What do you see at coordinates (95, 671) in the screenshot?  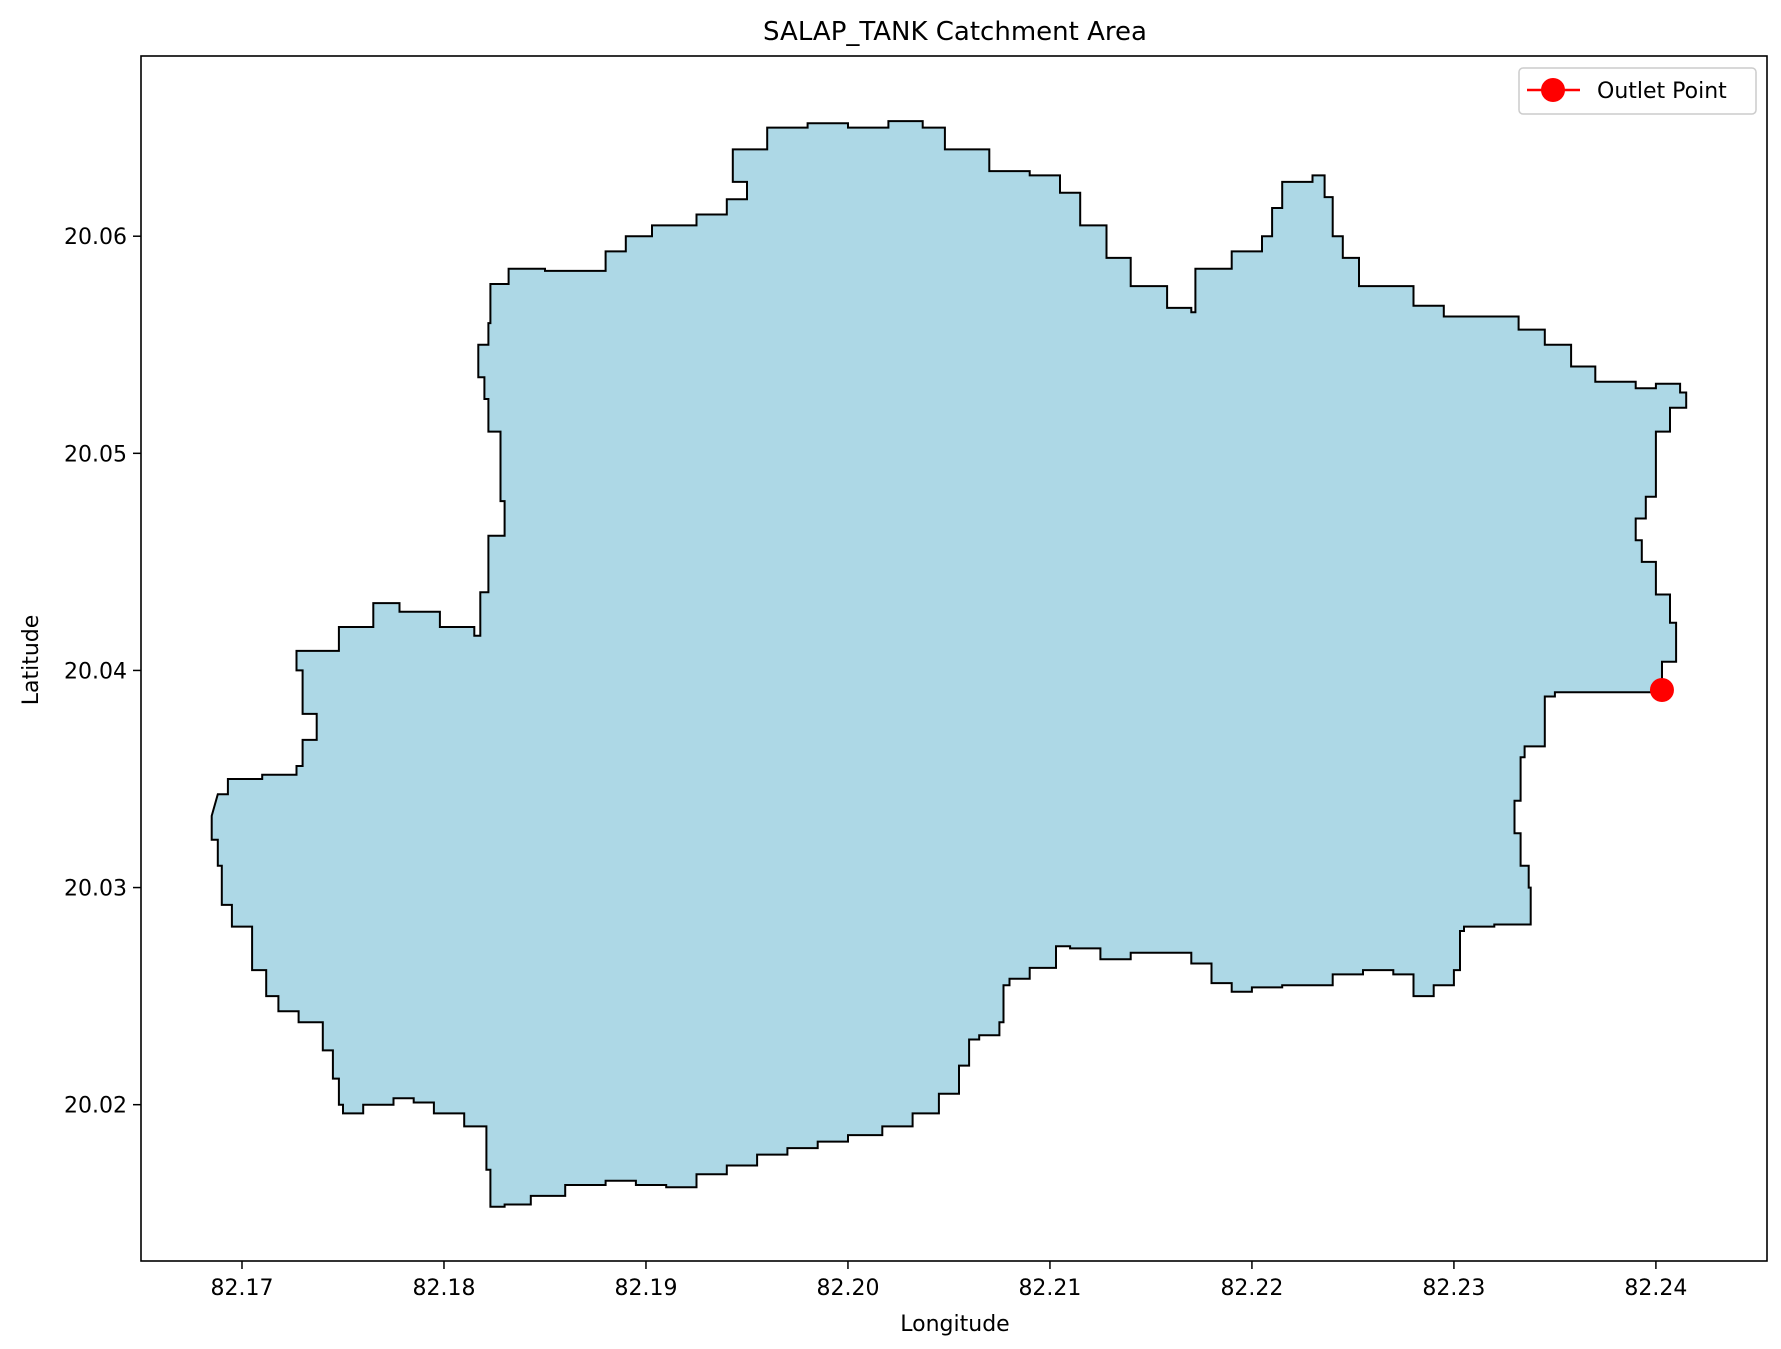 I see `y-tick-label: 20.04` at bounding box center [95, 671].